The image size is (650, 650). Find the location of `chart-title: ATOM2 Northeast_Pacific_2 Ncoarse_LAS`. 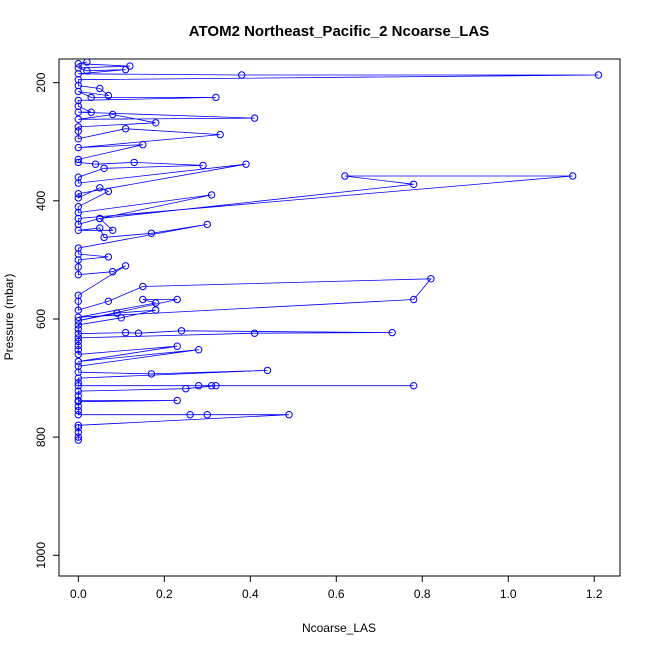

chart-title: ATOM2 Northeast_Pacific_2 Ncoarse_LAS is located at coordinates (339, 31).